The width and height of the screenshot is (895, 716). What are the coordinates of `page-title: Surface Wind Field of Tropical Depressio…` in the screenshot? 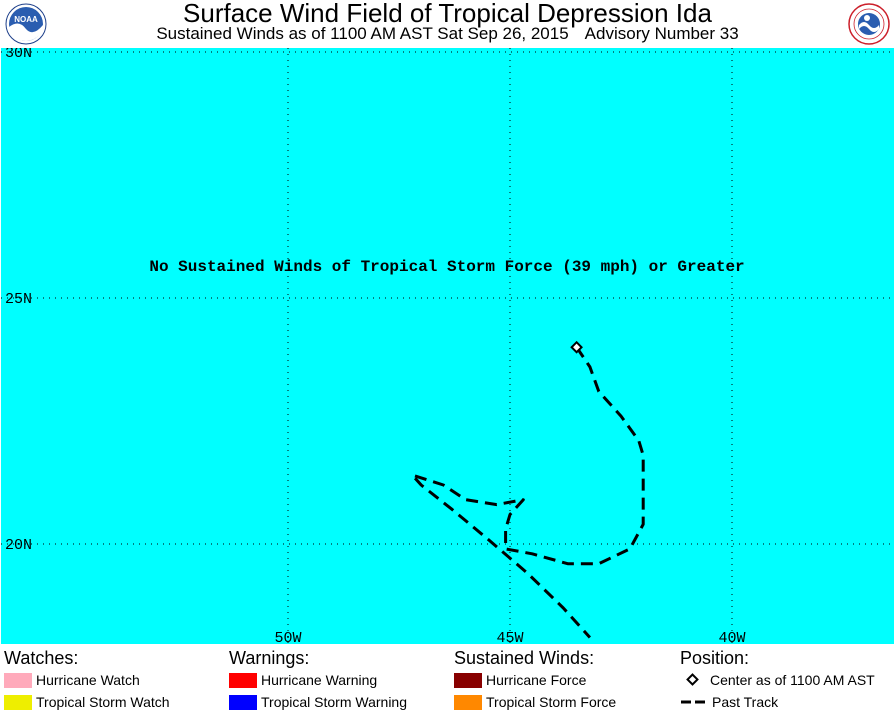 It's located at (447, 14).